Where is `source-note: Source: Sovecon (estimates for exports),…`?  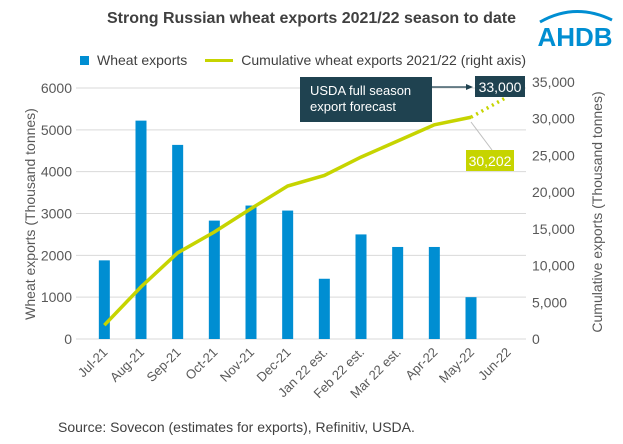
source-note: Source: Sovecon (estimates for exports),… is located at coordinates (236, 427).